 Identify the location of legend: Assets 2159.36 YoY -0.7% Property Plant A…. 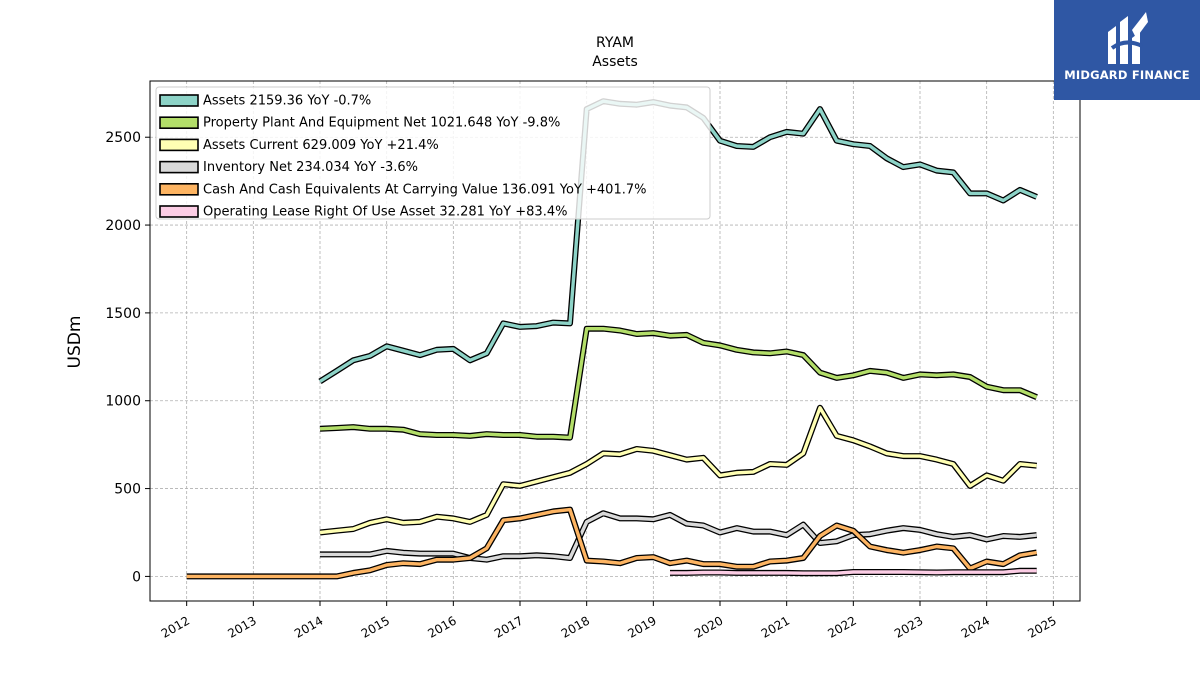
(433, 153).